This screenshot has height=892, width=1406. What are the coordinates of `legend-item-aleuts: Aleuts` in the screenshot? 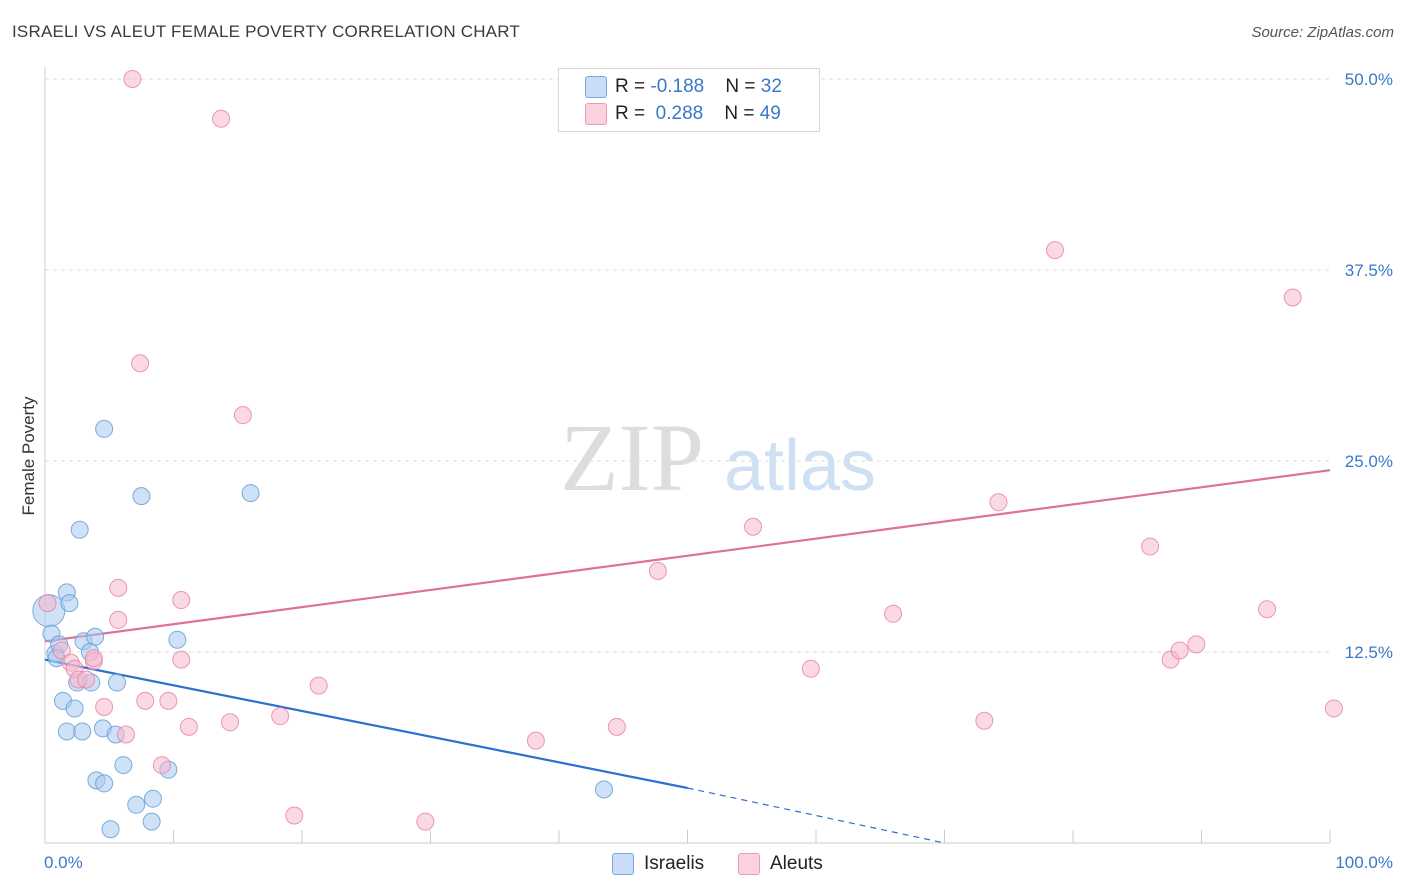 It's located at (780, 864).